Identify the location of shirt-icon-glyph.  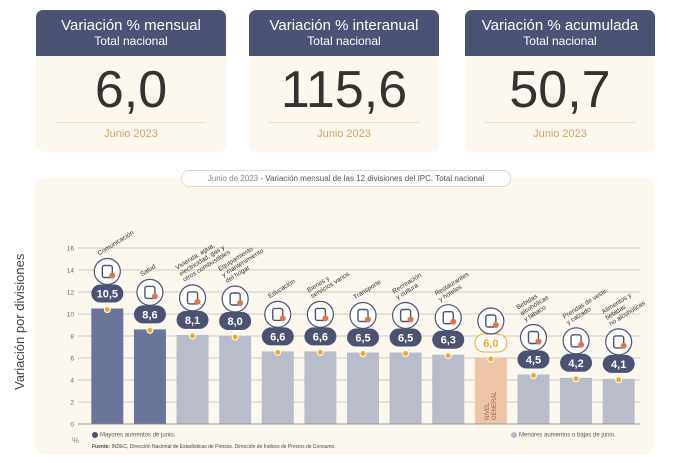
(576, 341).